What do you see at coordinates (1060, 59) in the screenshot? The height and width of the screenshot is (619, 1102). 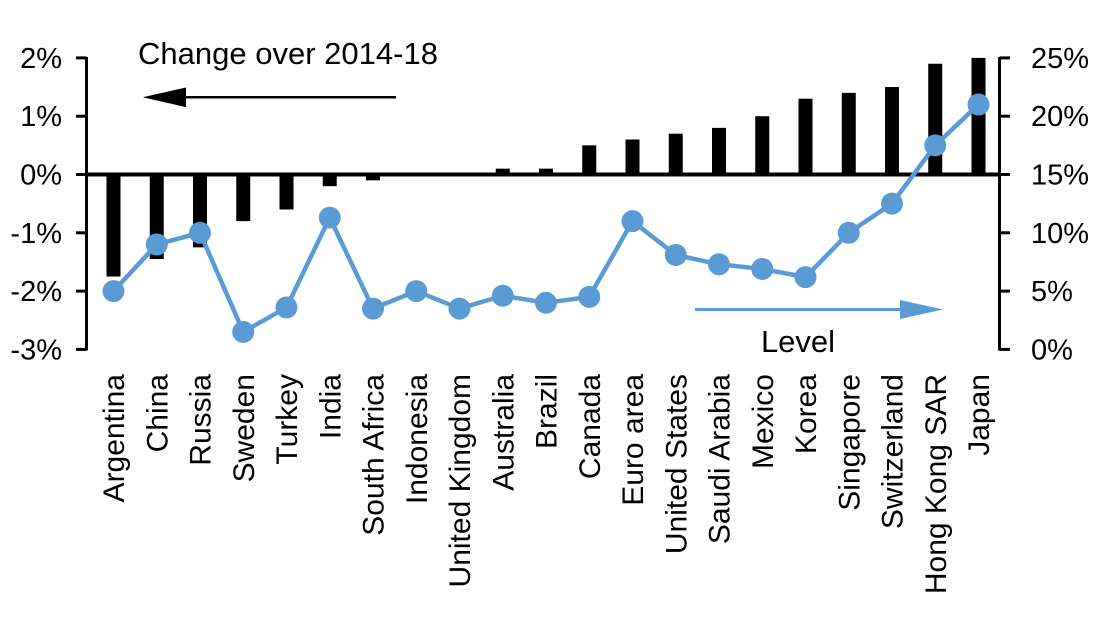 I see `right-tick-label: 25%` at bounding box center [1060, 59].